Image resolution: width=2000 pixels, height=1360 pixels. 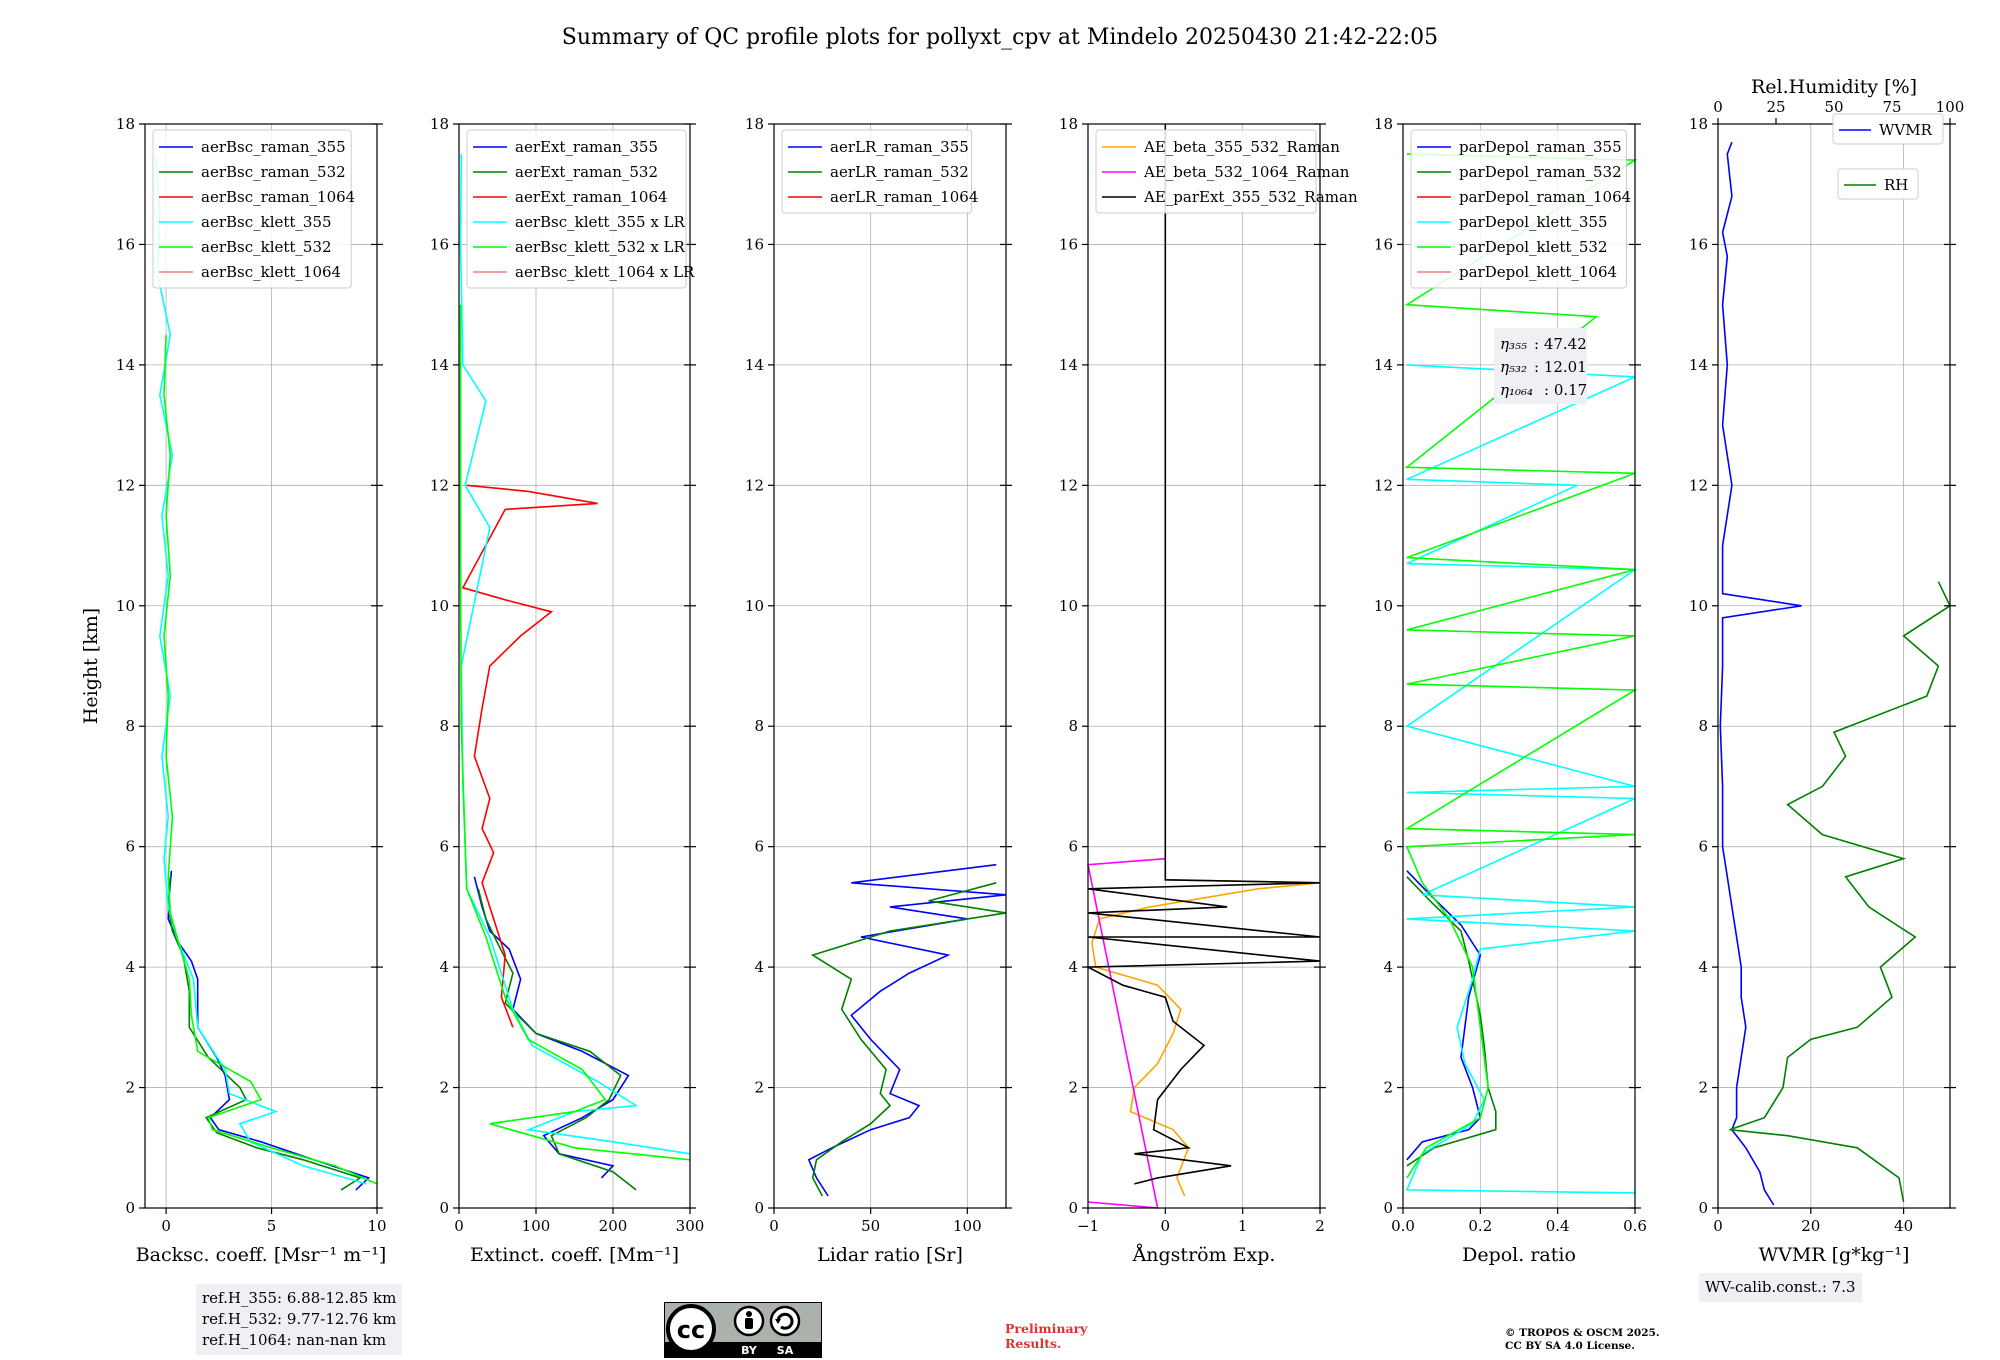 I want to click on legend-label: AE_beta_532_1064_Raman, so click(x=1246, y=172).